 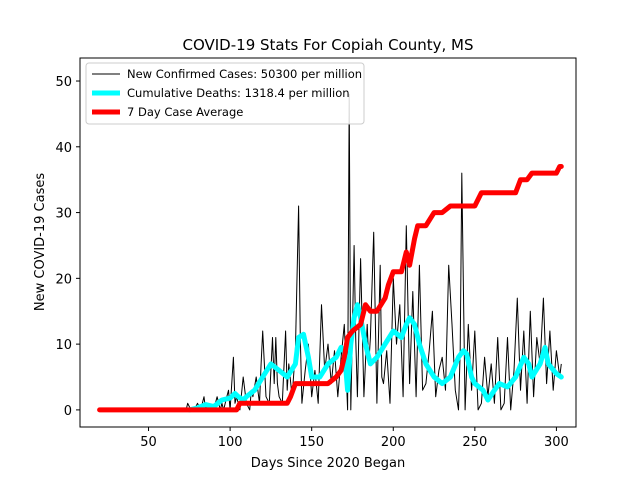 What do you see at coordinates (354, 438) in the screenshot?
I see `x-axis: 50 100 150 200 250 300` at bounding box center [354, 438].